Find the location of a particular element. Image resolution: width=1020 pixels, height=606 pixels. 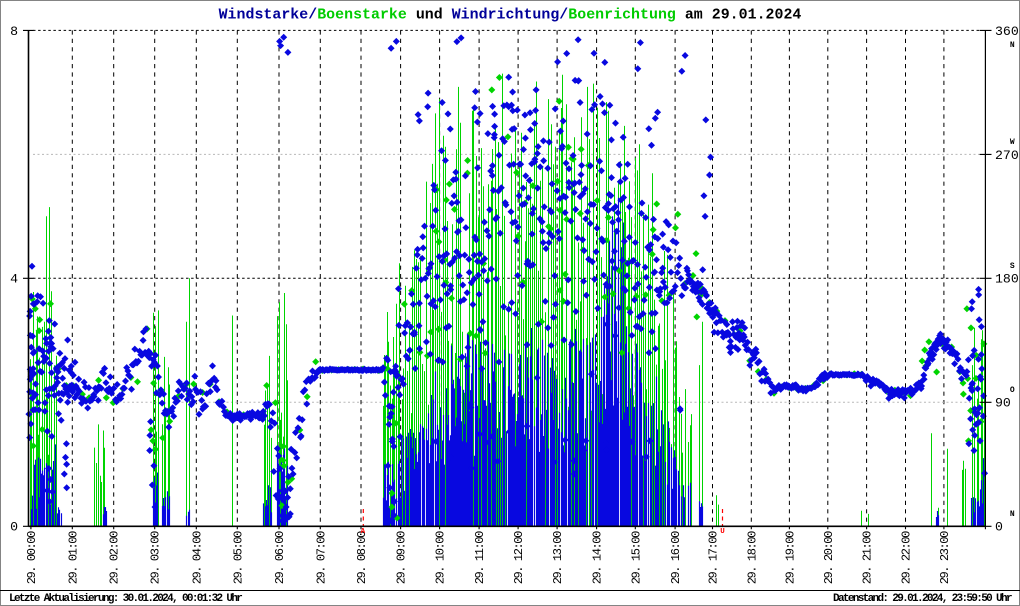

svg-text: 8 is located at coordinates (14, 31).